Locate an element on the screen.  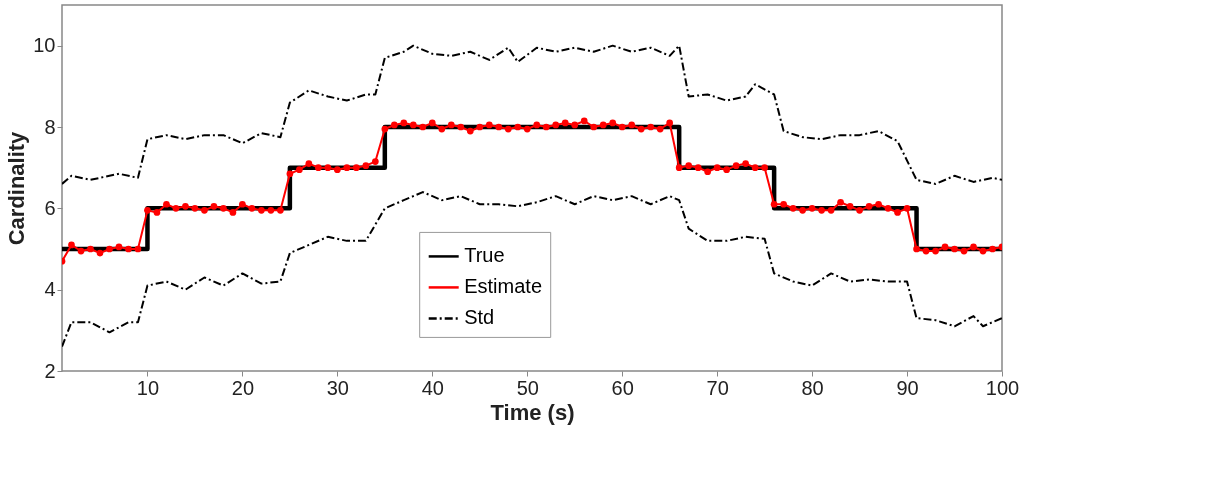
x-tick-label: 60 is located at coordinates (622, 387).